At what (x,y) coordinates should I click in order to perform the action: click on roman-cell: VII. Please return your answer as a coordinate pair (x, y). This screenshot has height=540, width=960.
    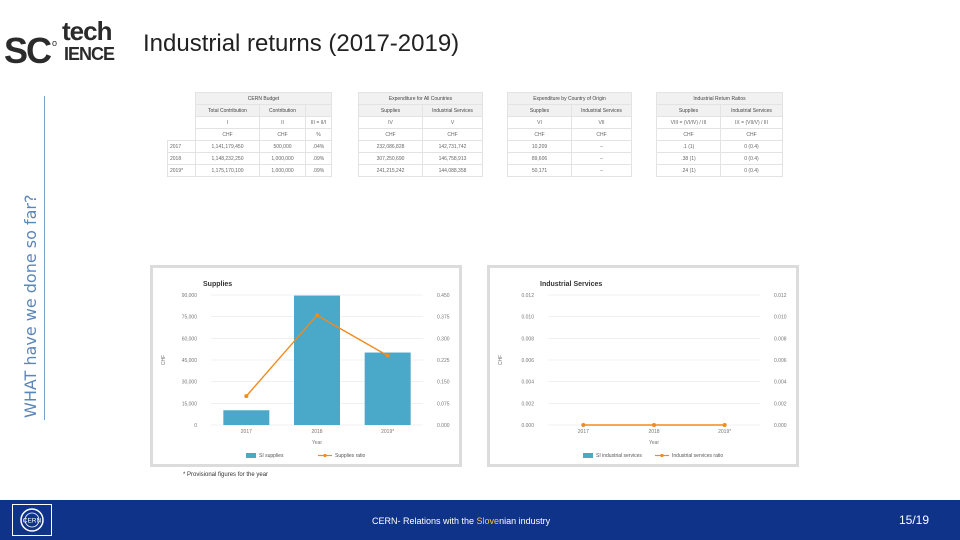
    Looking at the image, I should click on (601, 122).